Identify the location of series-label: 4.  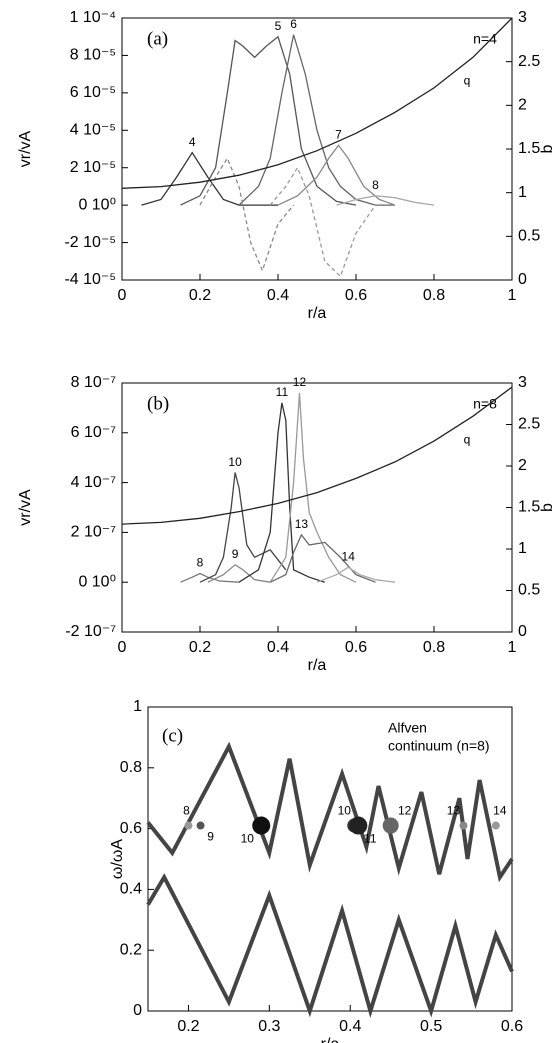
(192, 142).